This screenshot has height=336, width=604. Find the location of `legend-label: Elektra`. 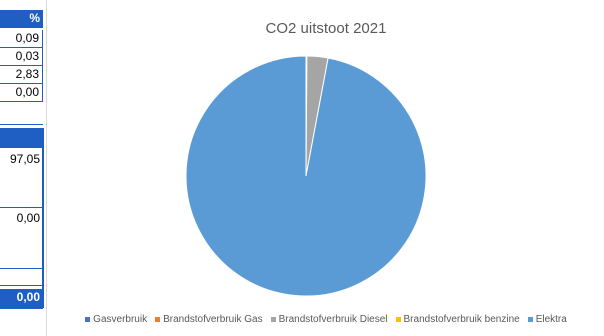

legend-label: Elektra is located at coordinates (551, 319).